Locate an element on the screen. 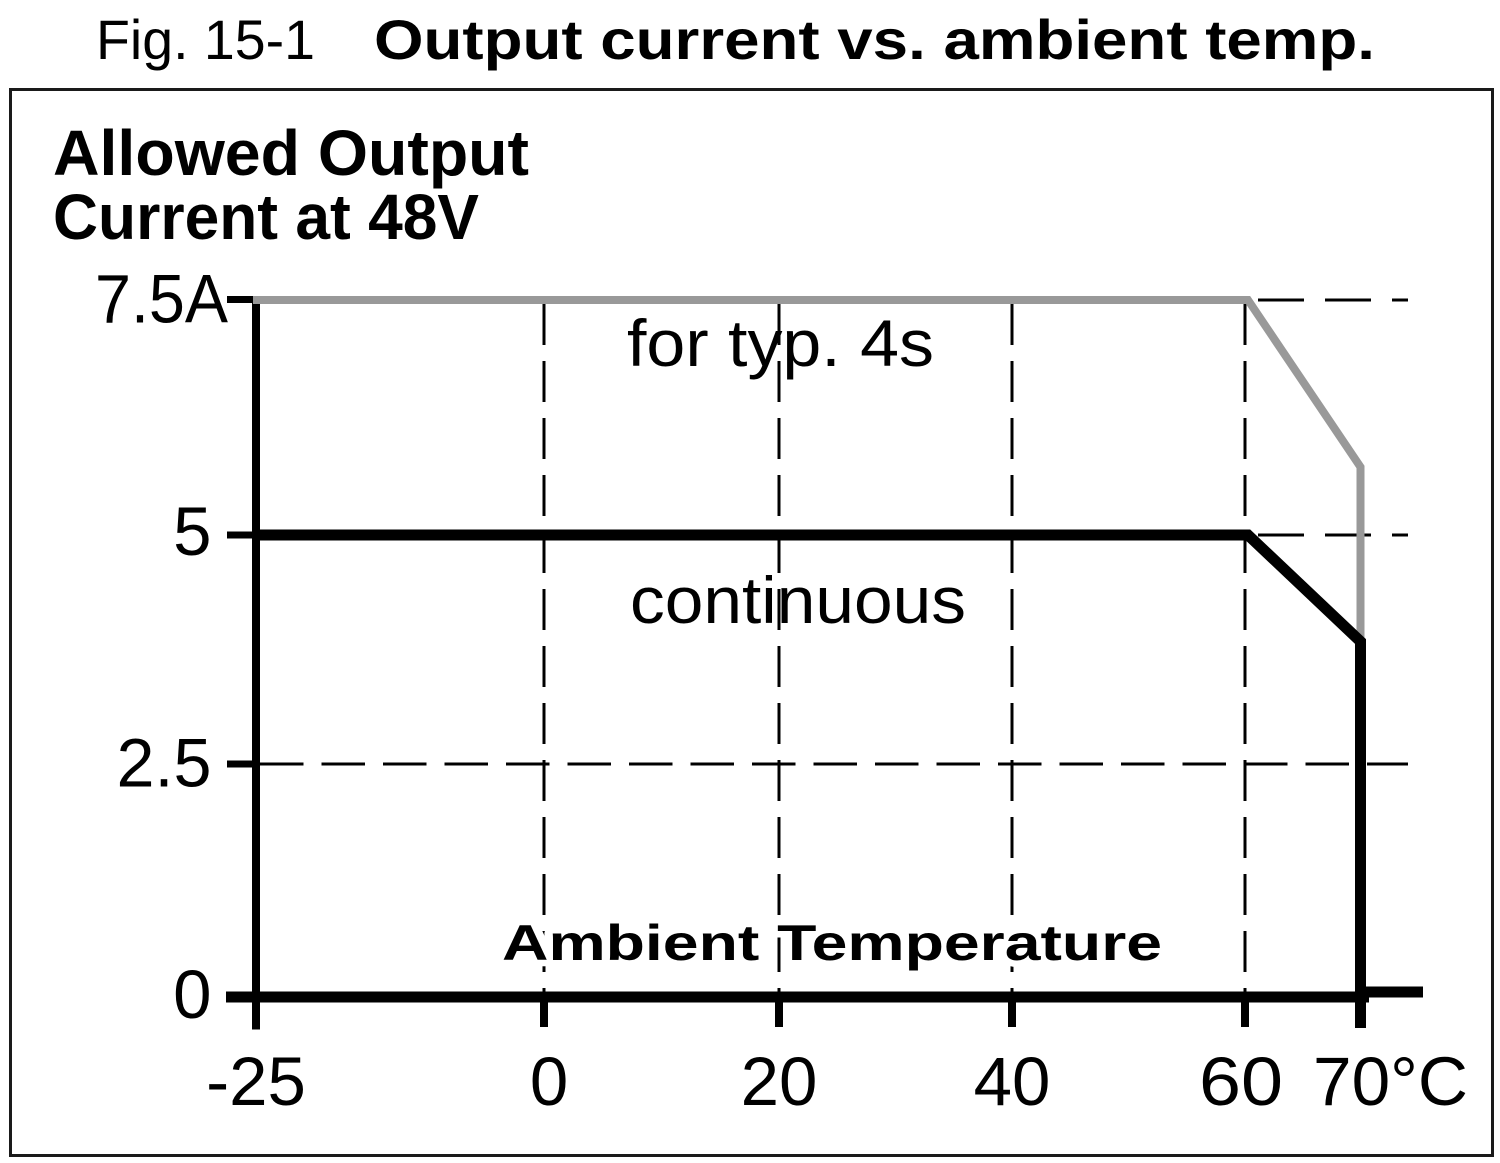  svg-text:Output current vs. ambient tem: Output current vs. ambient temp. is located at coordinates (874, 39).